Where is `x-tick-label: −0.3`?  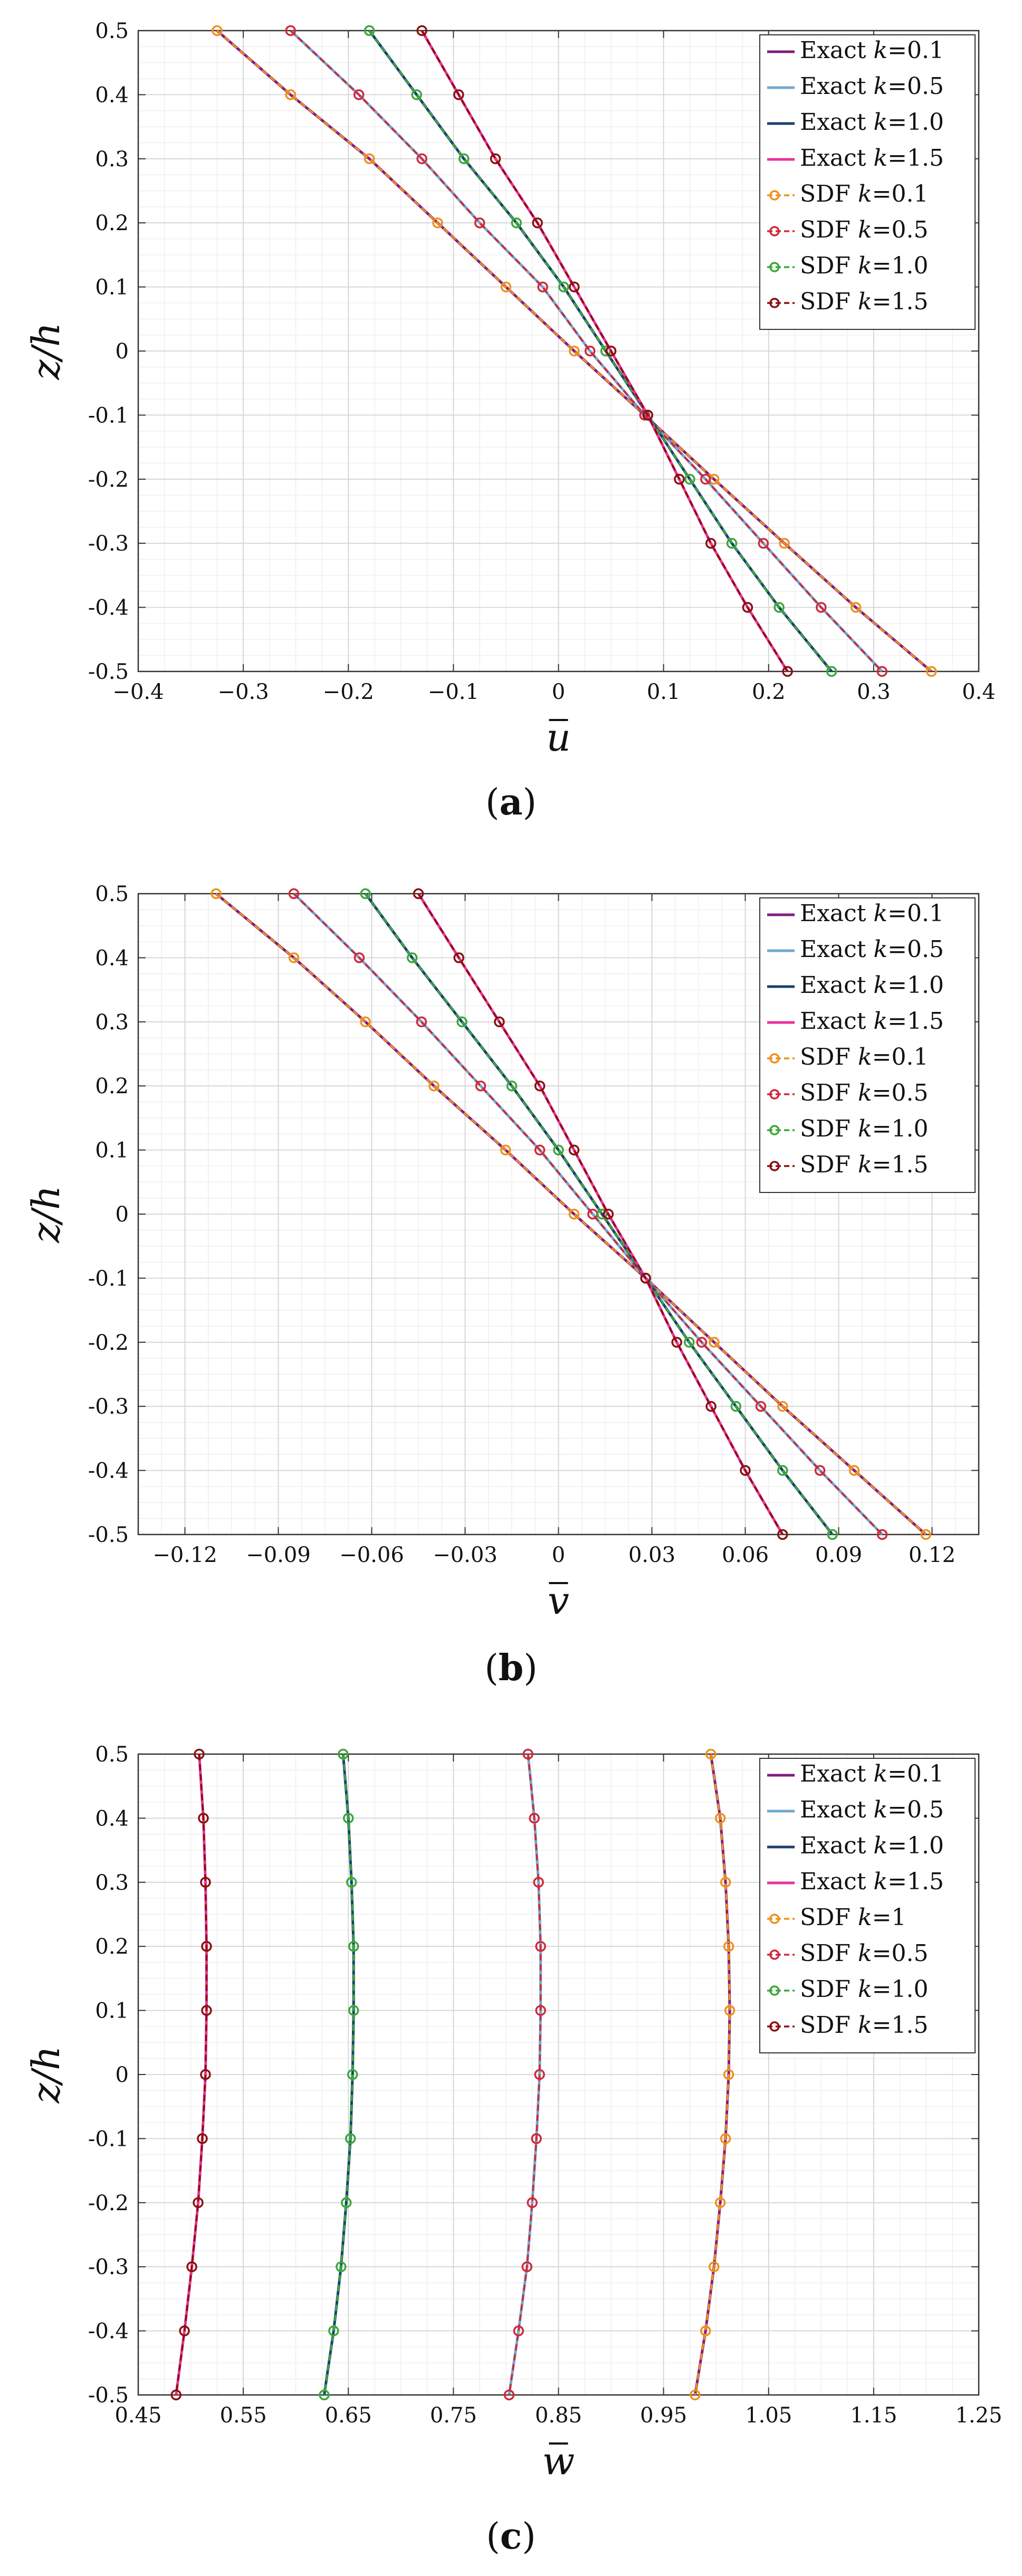 x-tick-label: −0.3 is located at coordinates (243, 692).